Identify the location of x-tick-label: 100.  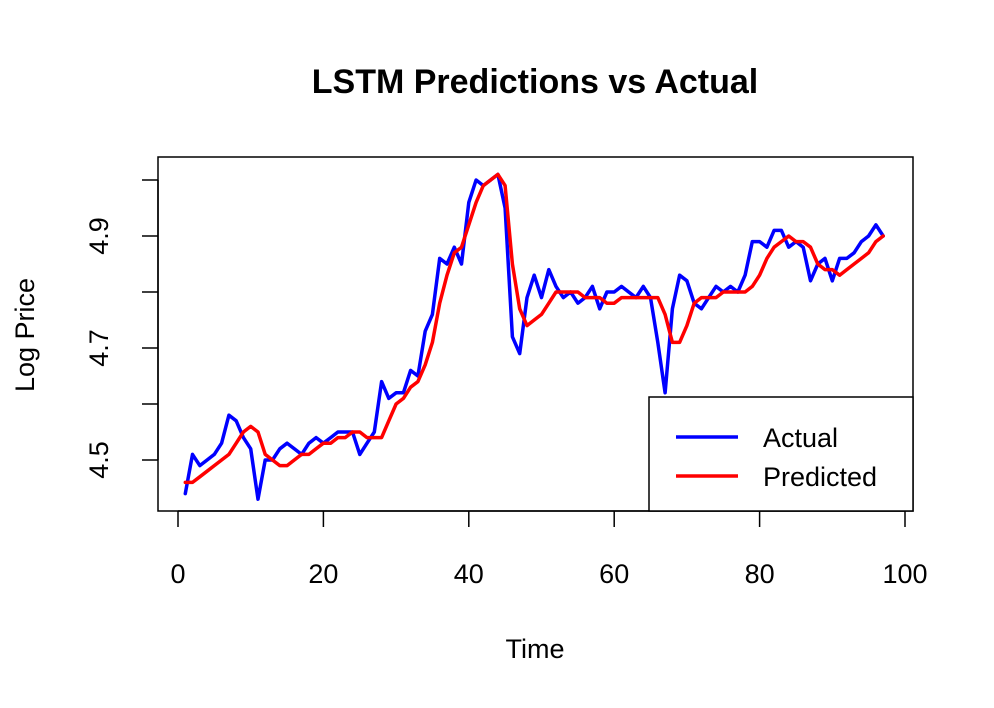
(904, 574).